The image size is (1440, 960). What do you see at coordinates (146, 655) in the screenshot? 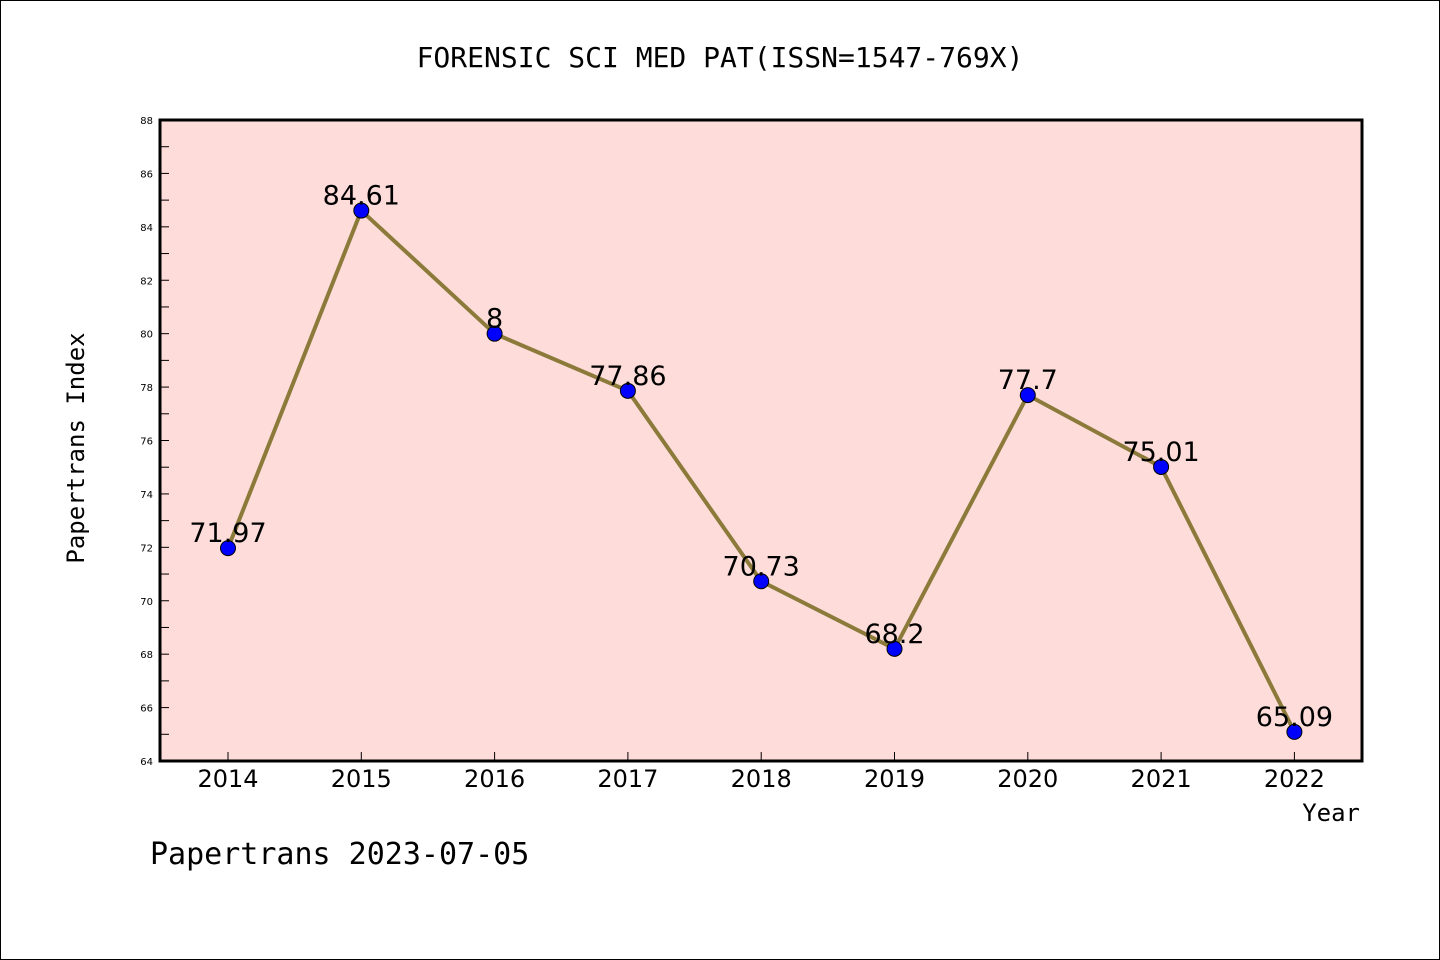
I see `y-tick-label: 68` at bounding box center [146, 655].